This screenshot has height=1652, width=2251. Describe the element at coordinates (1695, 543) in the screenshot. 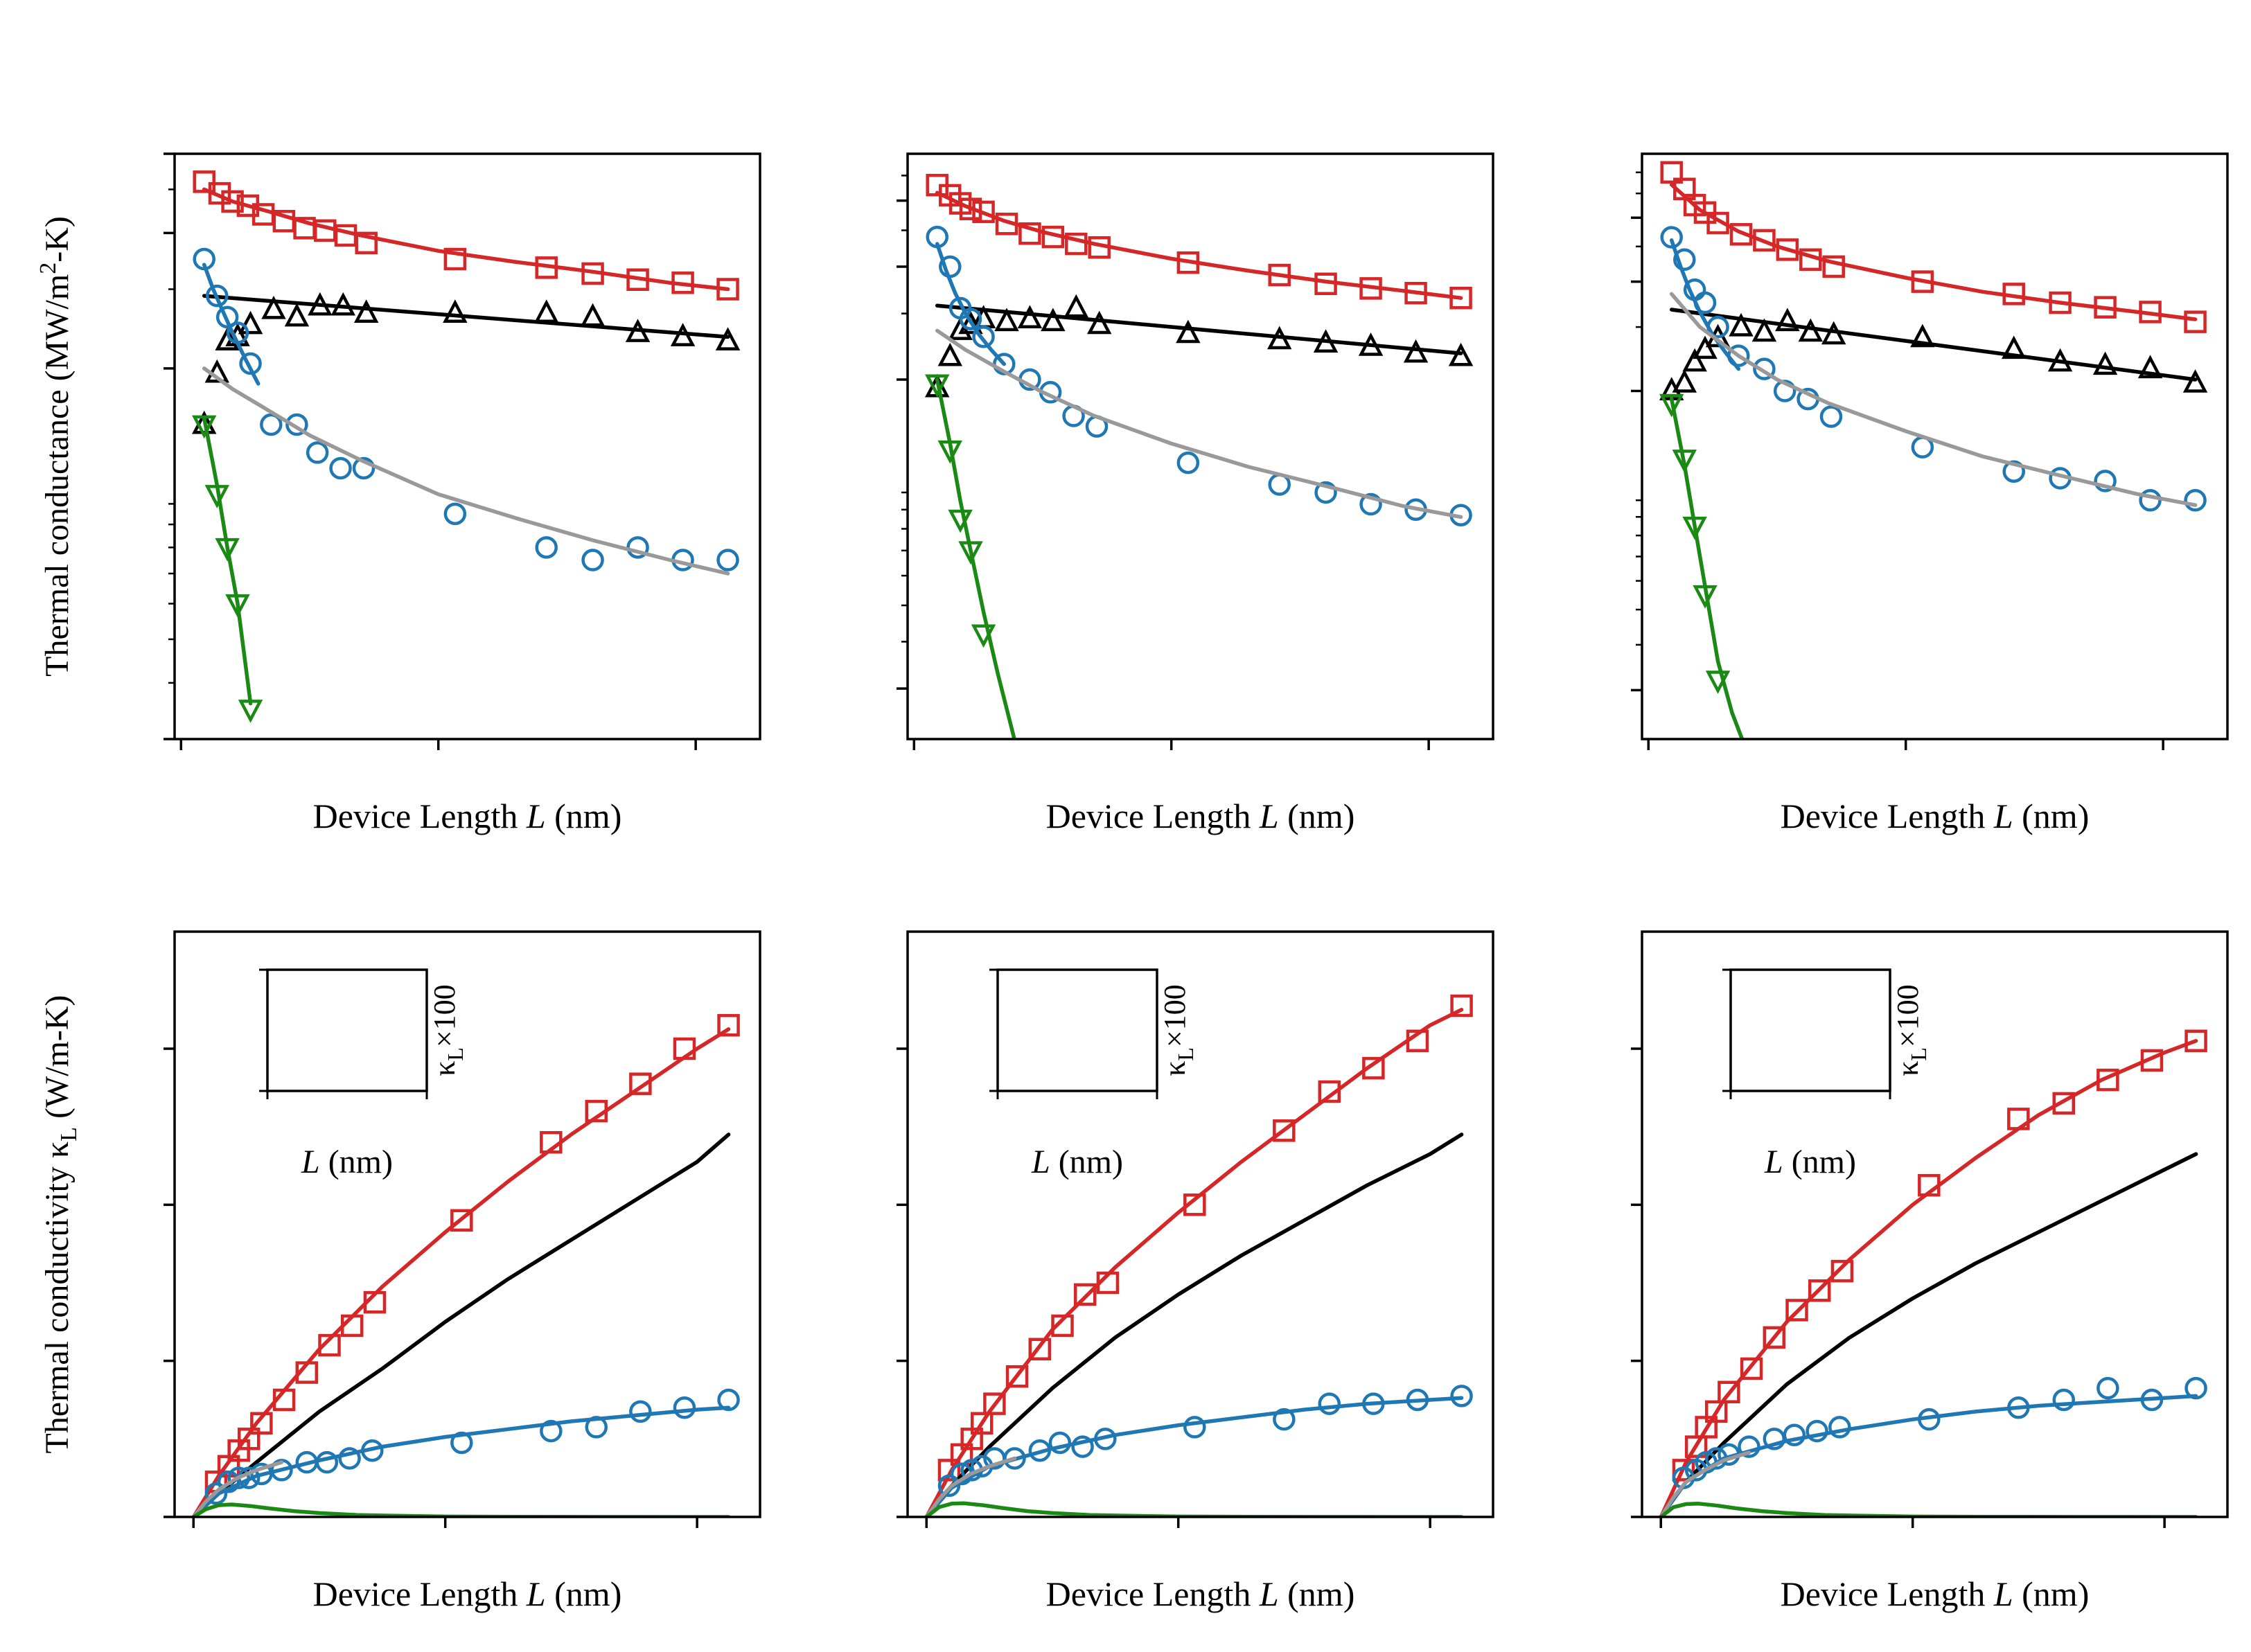

I see `series-green-triangles` at that location.